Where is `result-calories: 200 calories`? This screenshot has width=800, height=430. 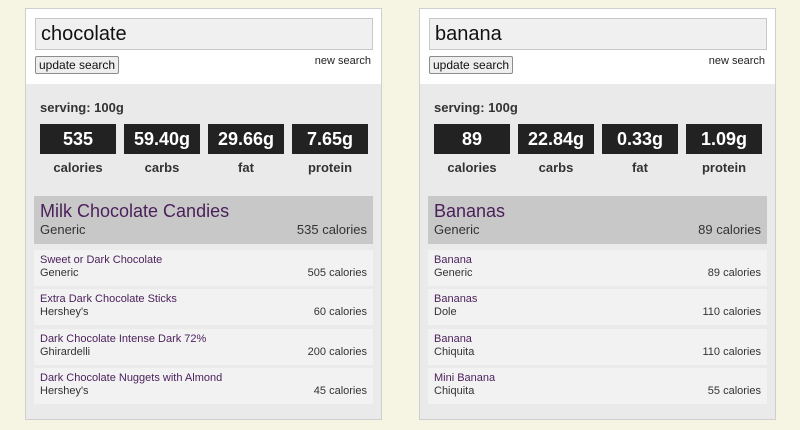
result-calories: 200 calories is located at coordinates (337, 352).